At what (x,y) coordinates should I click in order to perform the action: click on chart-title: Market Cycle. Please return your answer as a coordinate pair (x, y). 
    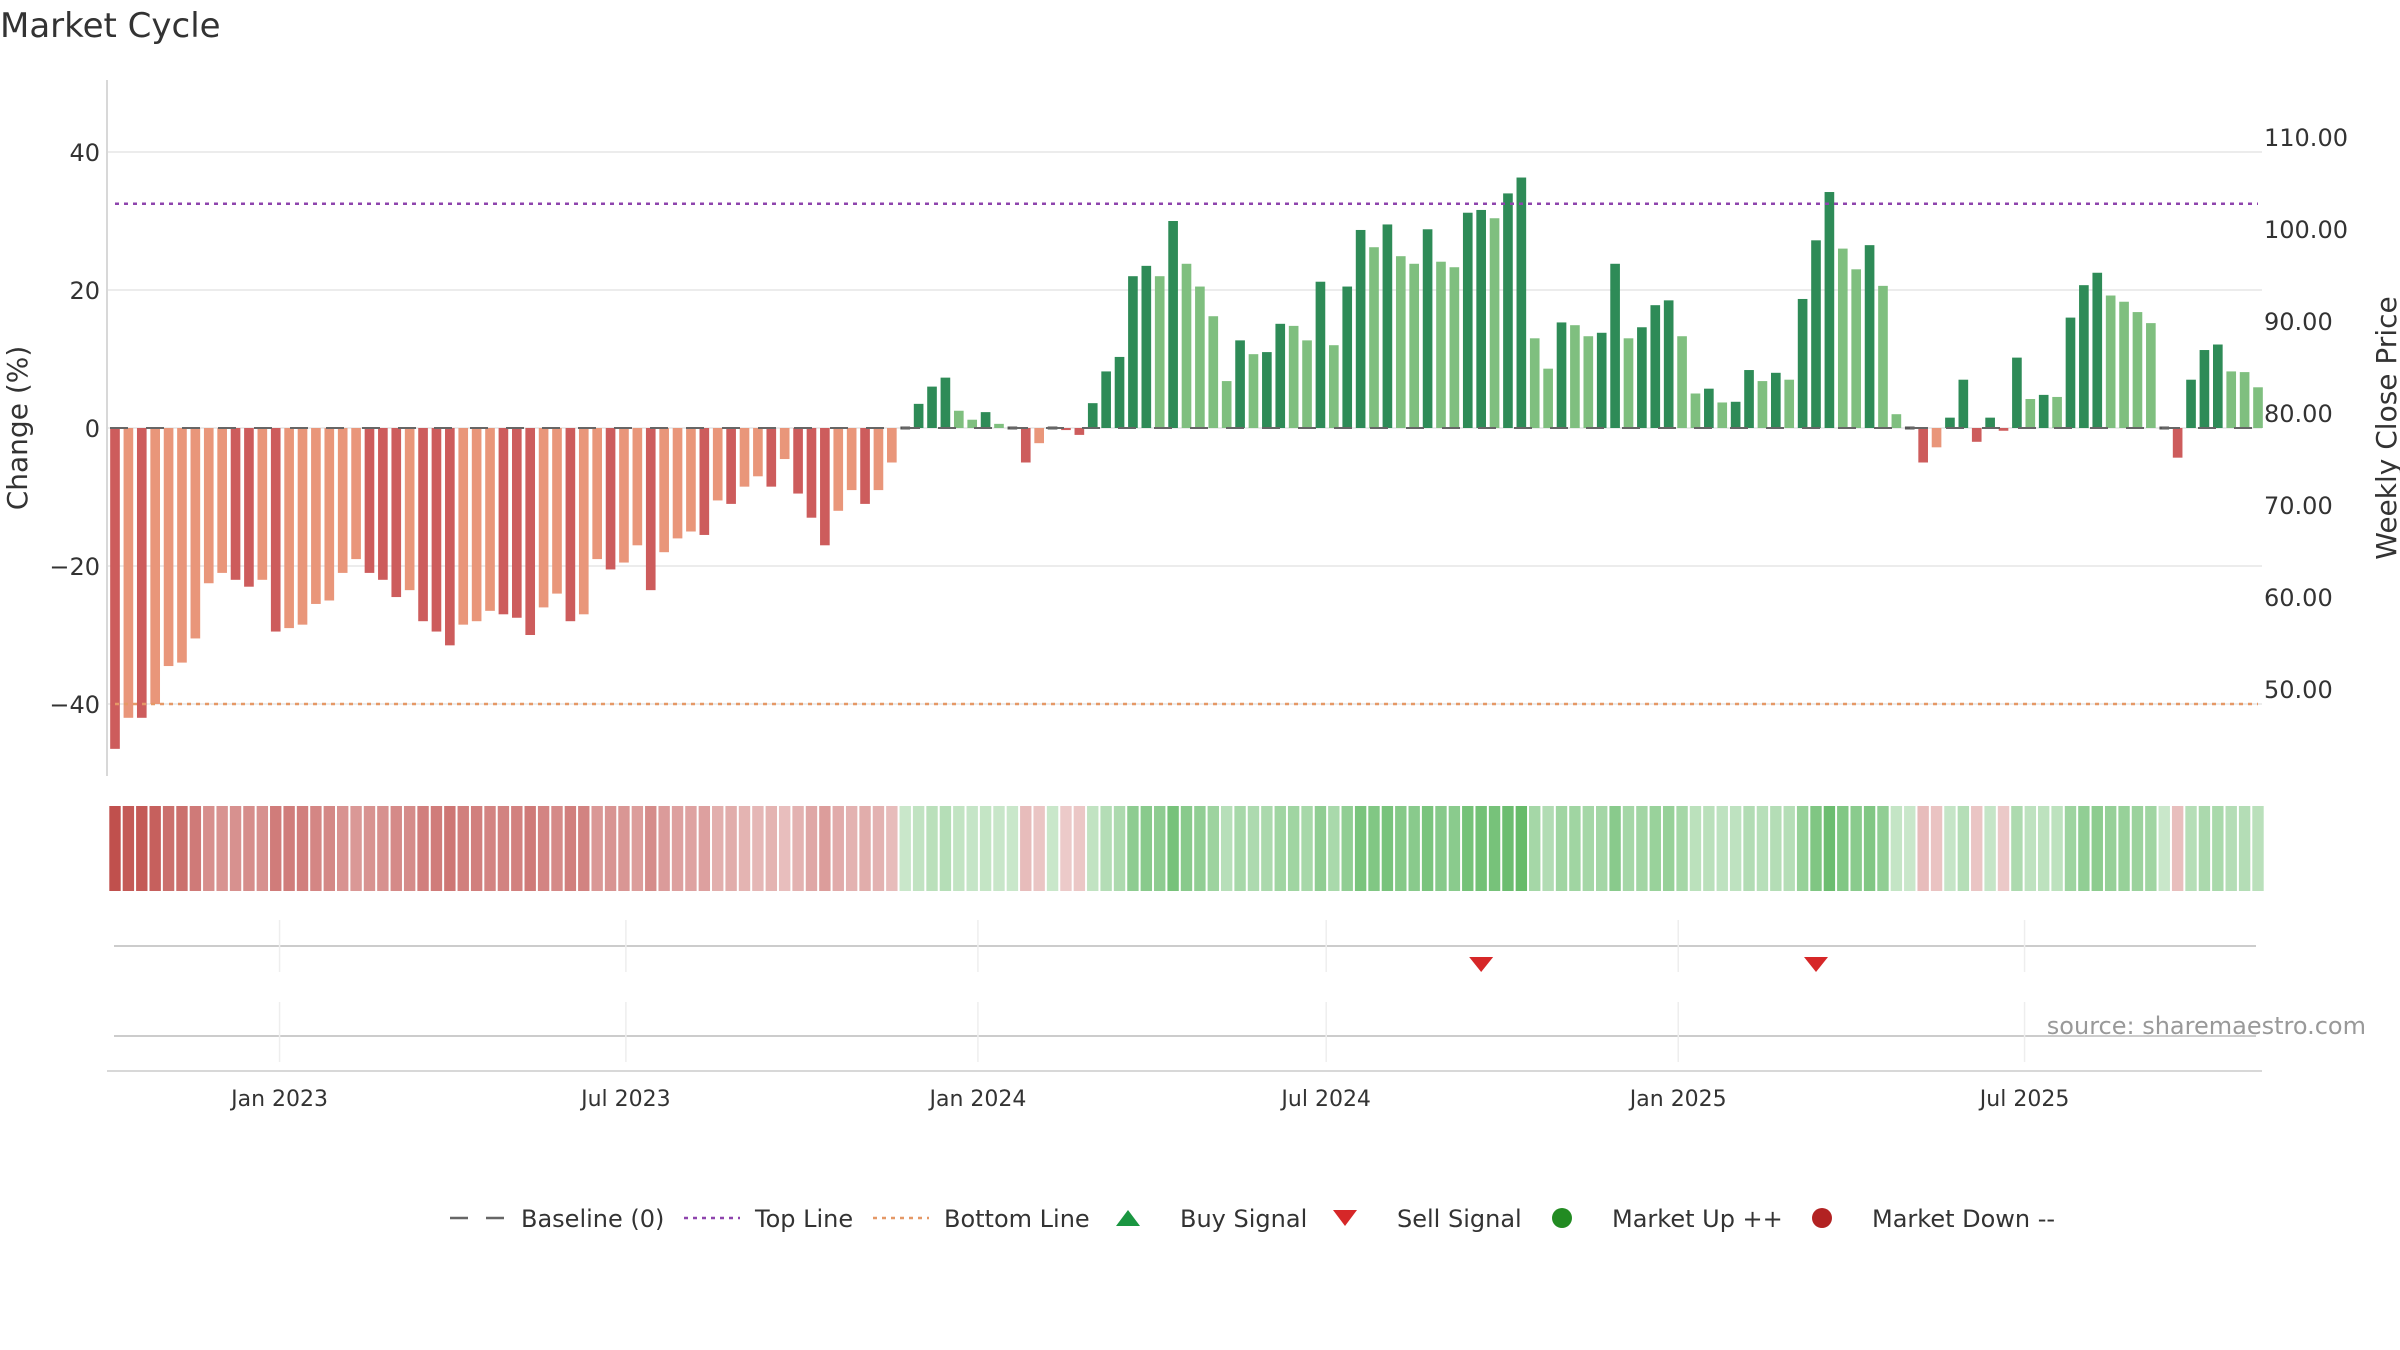
    Looking at the image, I should click on (110, 26).